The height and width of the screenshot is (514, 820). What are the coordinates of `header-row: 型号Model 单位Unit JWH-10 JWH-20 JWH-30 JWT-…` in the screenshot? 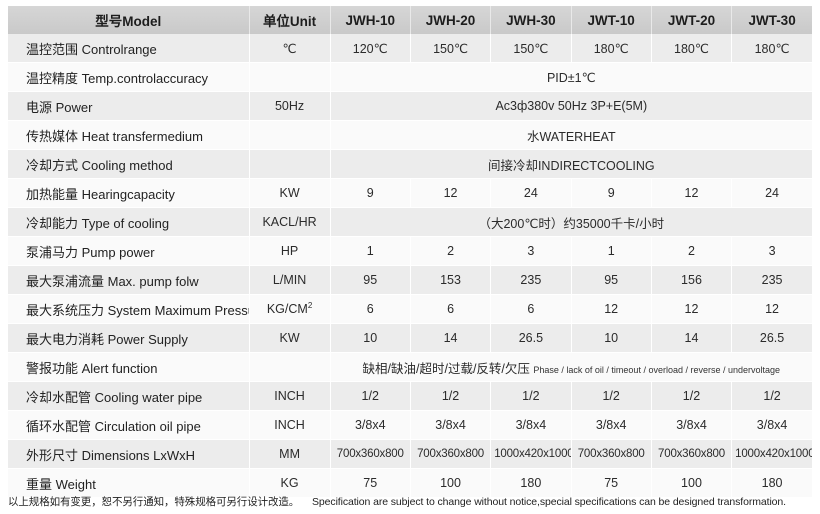 It's located at (410, 20).